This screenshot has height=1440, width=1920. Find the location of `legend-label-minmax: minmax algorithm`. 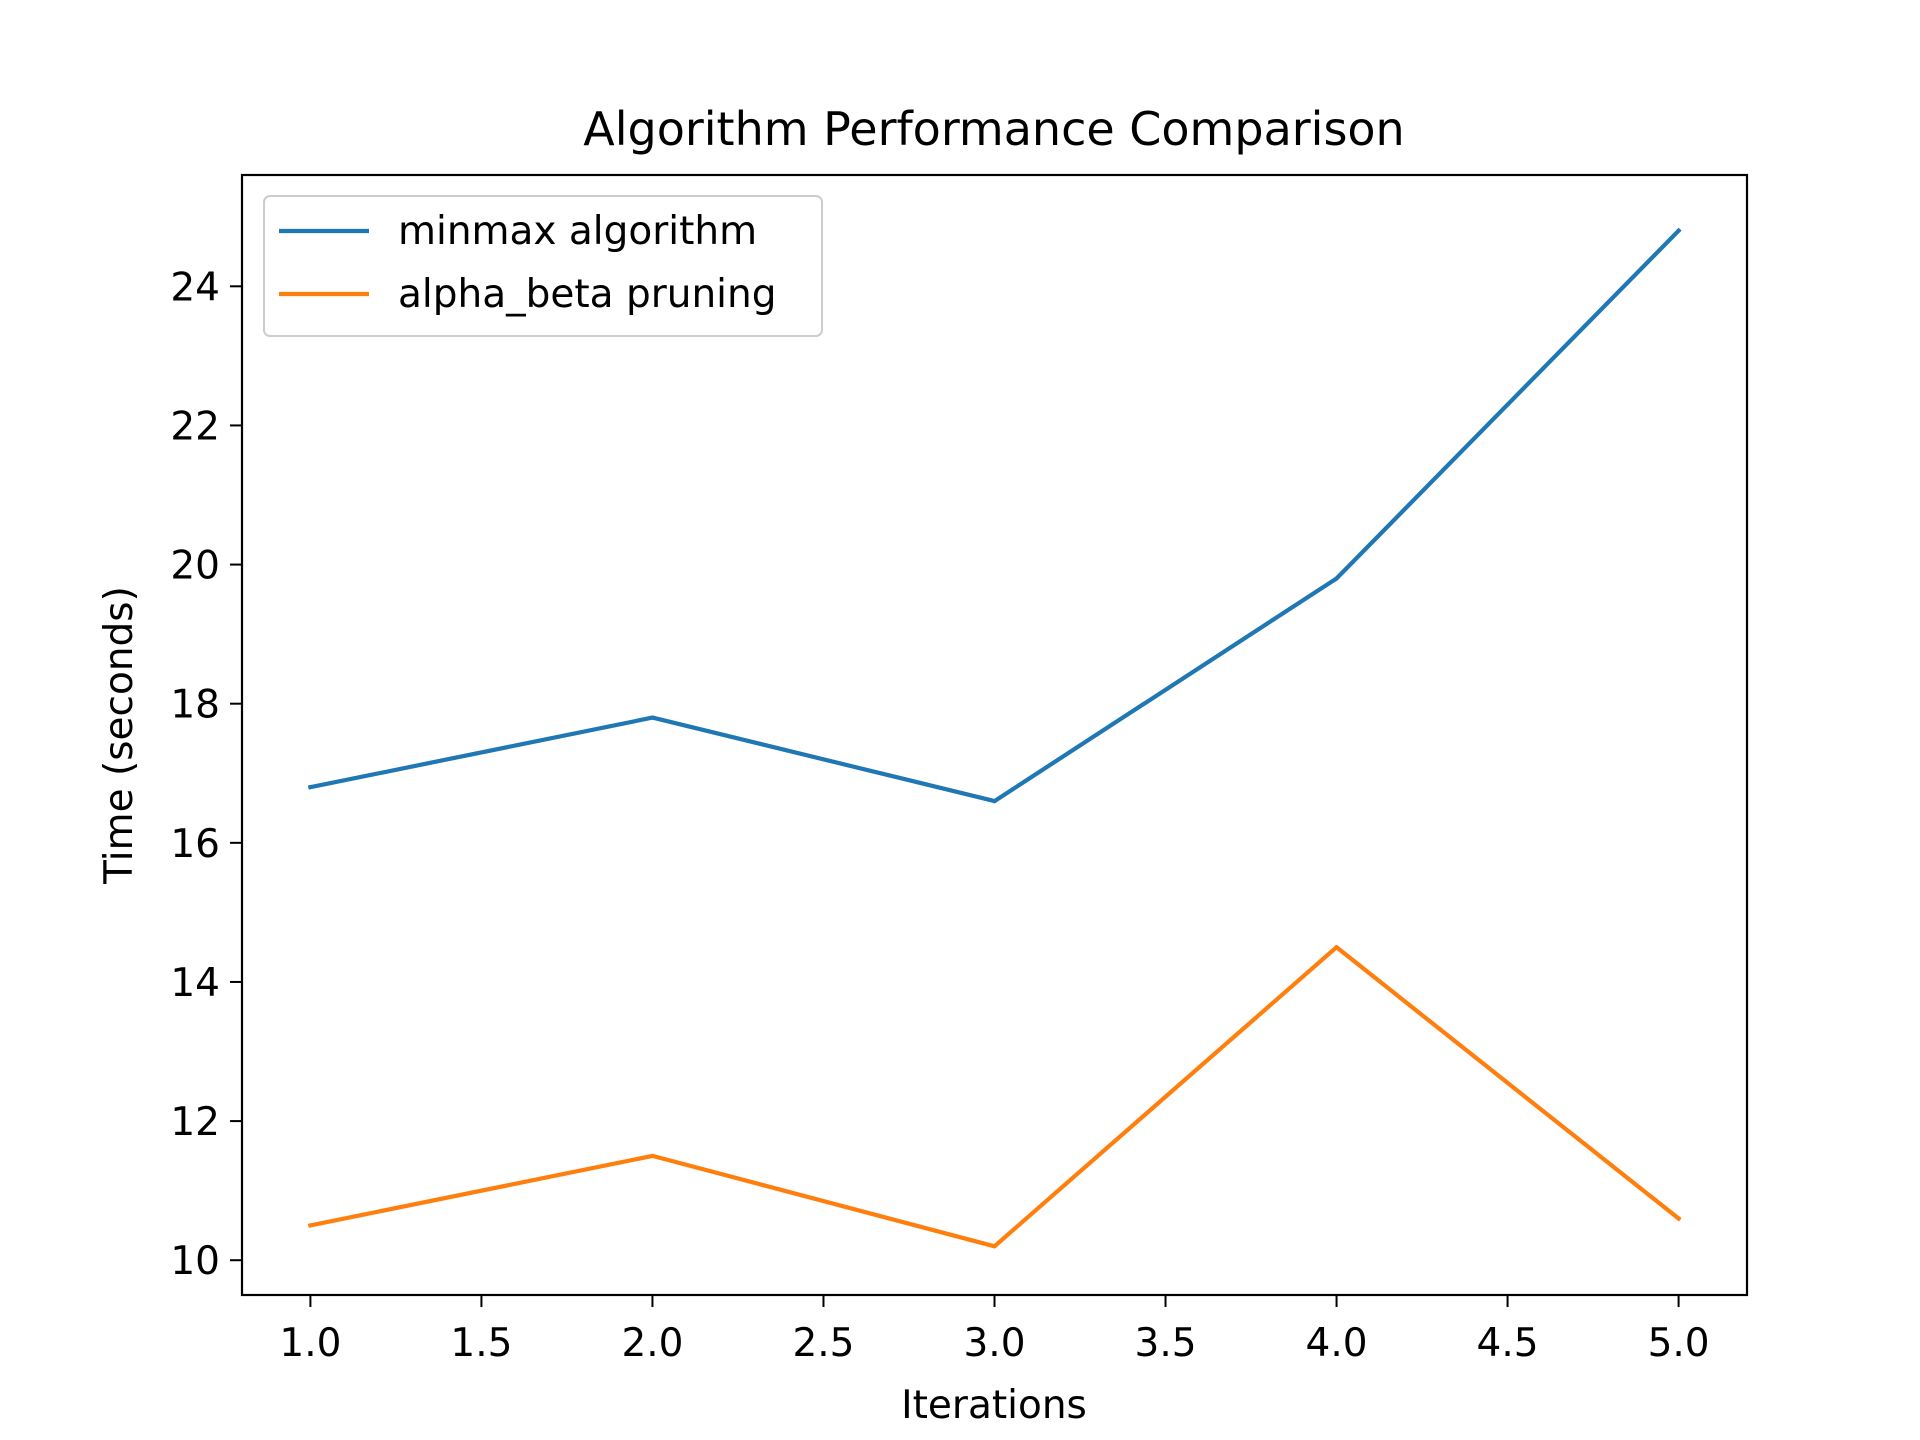

legend-label-minmax: minmax algorithm is located at coordinates (577, 231).